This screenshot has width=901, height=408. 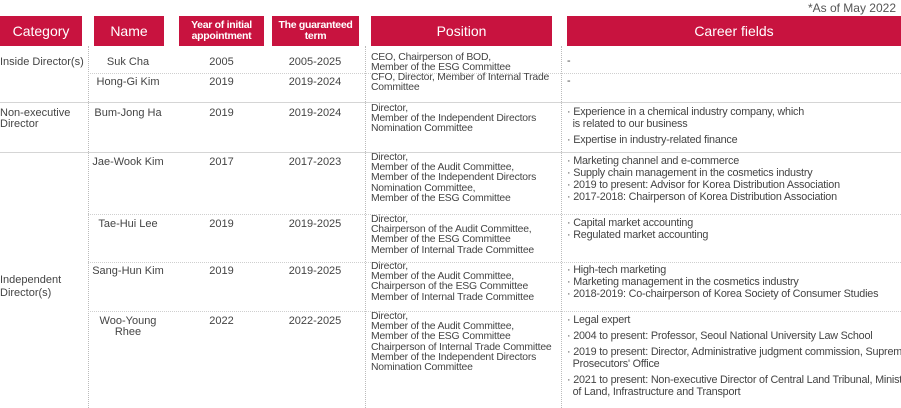 What do you see at coordinates (129, 31) in the screenshot?
I see `header-name: Name` at bounding box center [129, 31].